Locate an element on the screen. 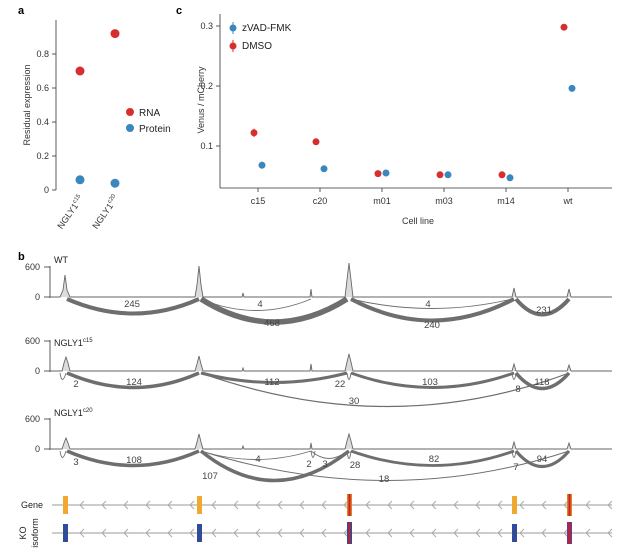 The image size is (623, 552). track-c20-count-18: 18 is located at coordinates (384, 479).